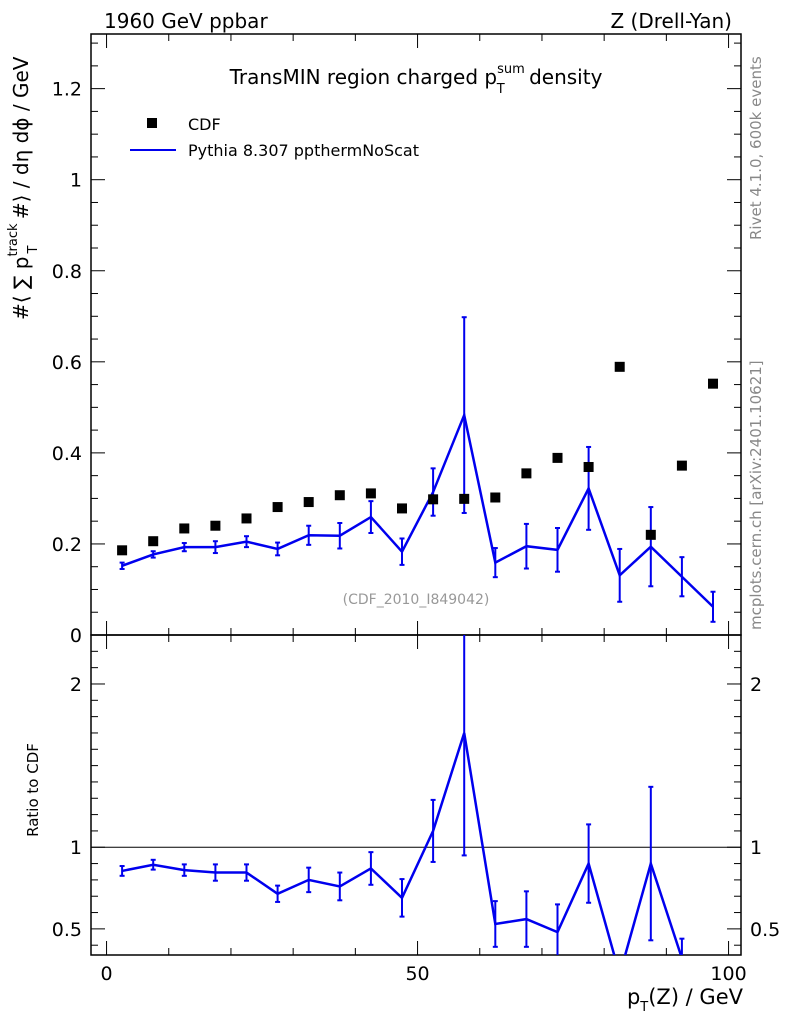 Image resolution: width=786 pixels, height=1024 pixels. I want to click on title-sup: sum, so click(511, 69).